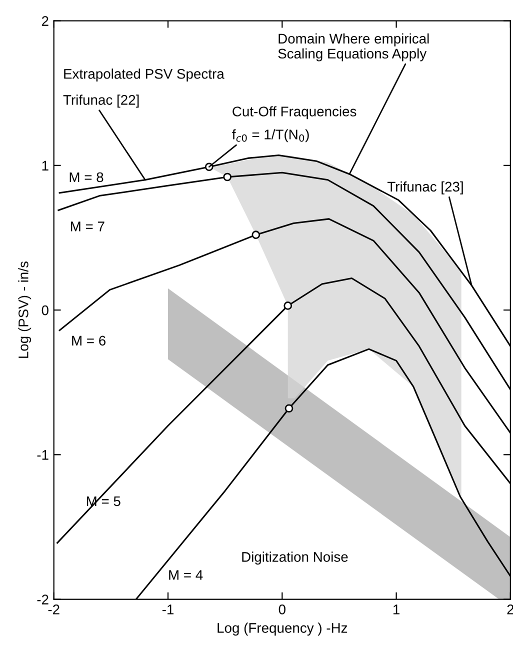  Describe the element at coordinates (87, 177) in the screenshot. I see `series-label: M = 8` at that location.